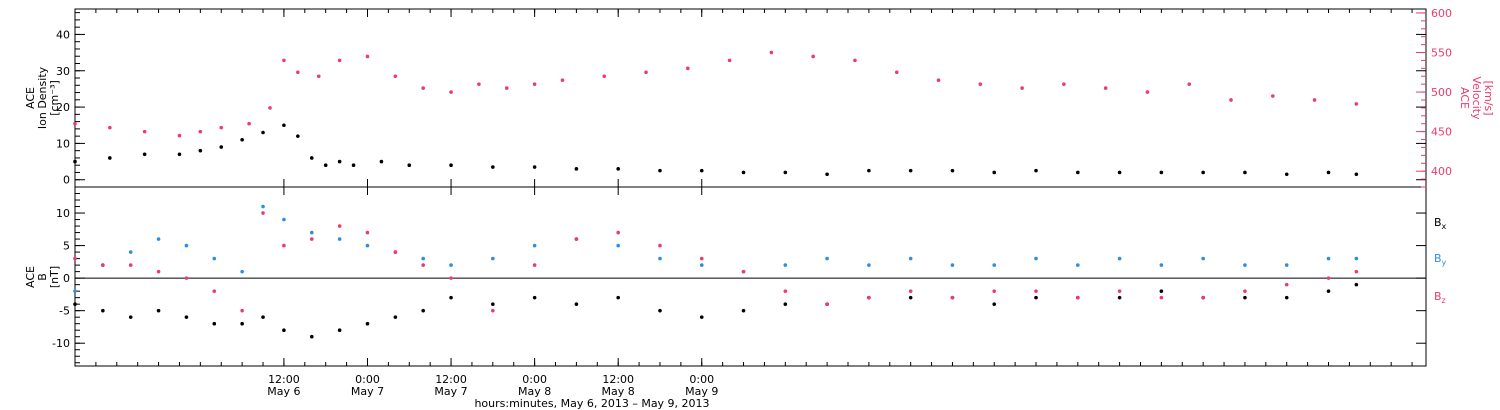  What do you see at coordinates (1444, 262) in the screenshot?
I see `legend-by-sub: y` at bounding box center [1444, 262].